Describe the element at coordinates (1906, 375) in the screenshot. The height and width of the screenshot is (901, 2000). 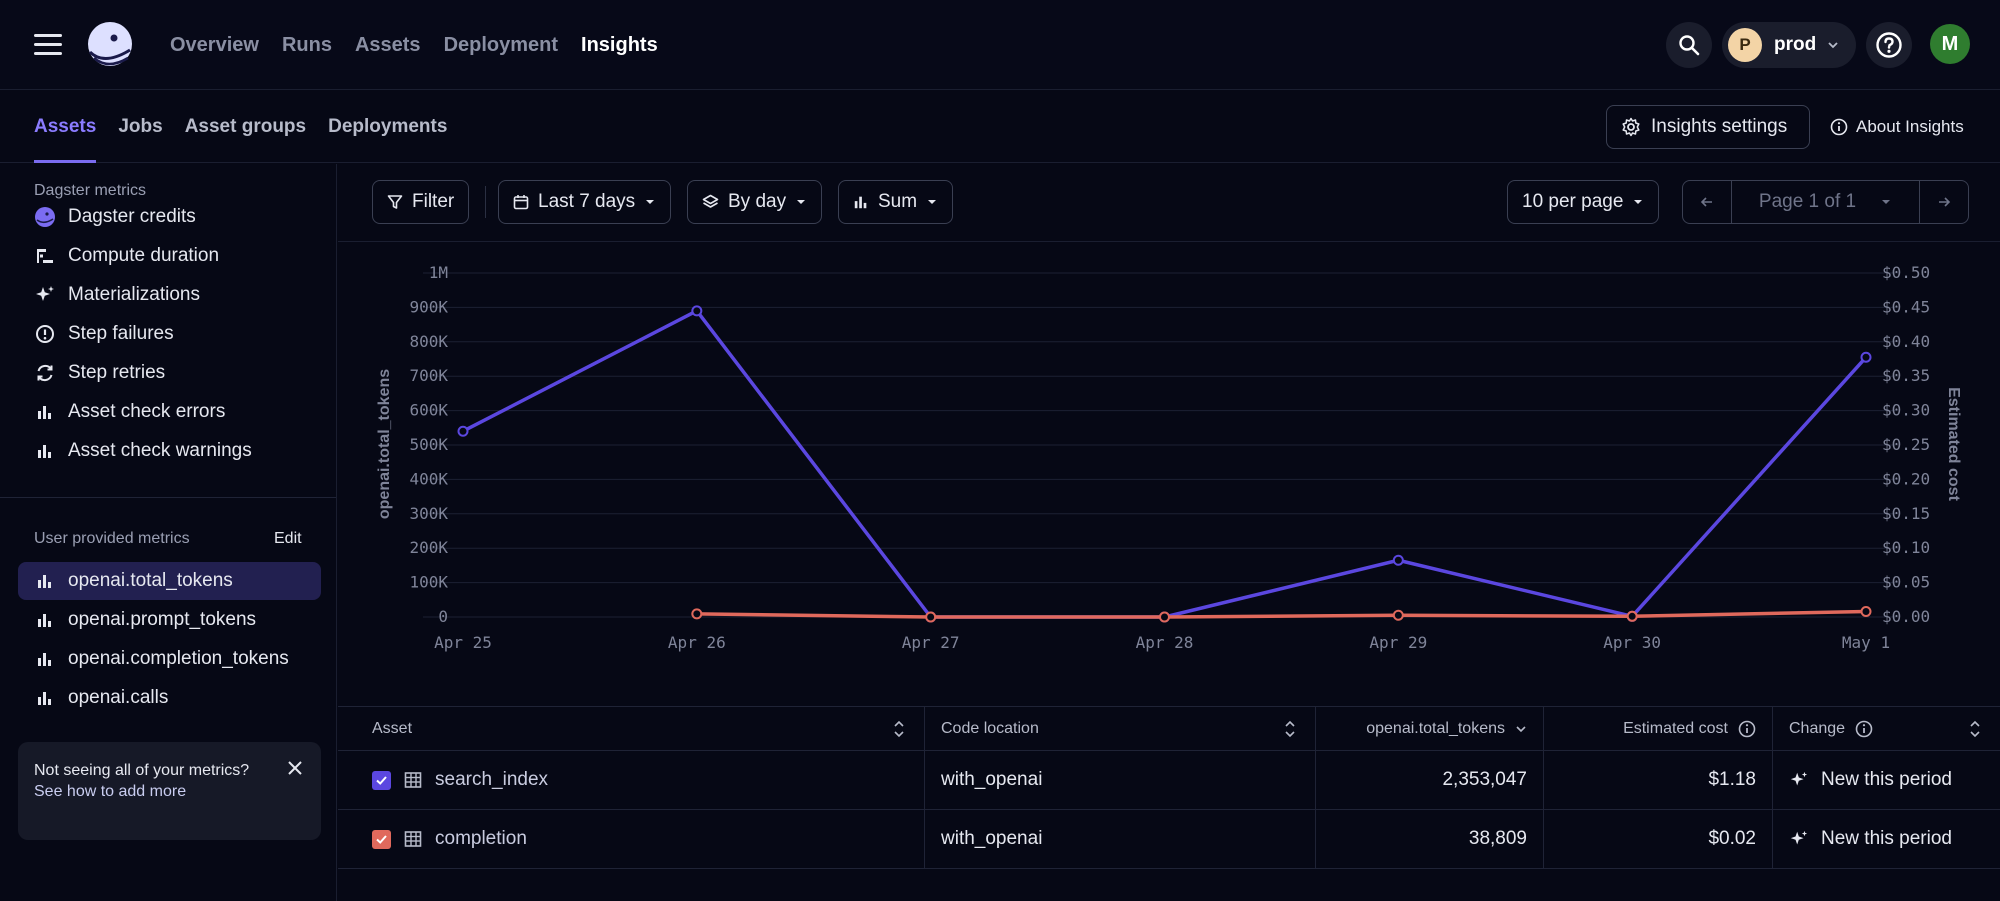
I see `y2-tick-label: $0.35` at that location.